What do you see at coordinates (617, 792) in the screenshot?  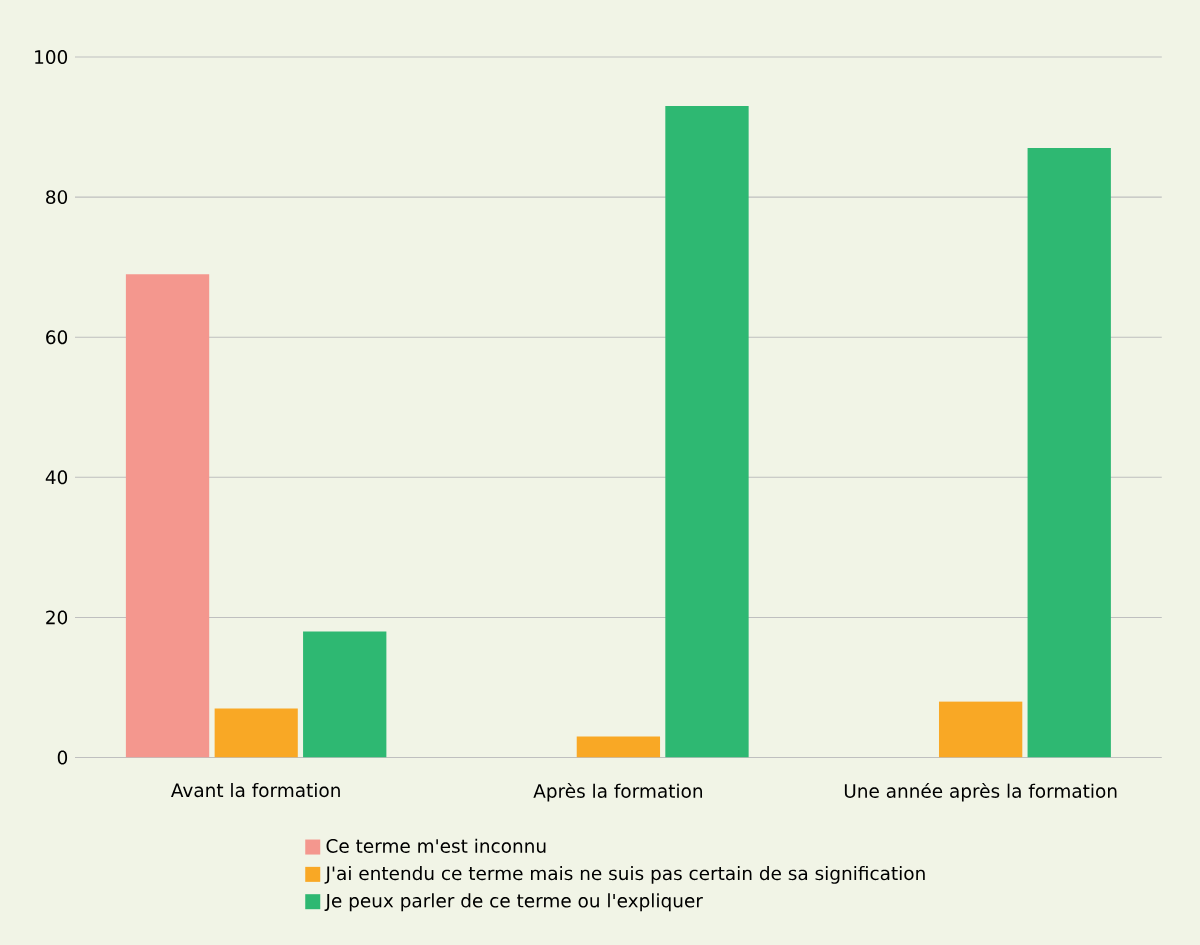 I see `x-tick-label: Après la formation` at bounding box center [617, 792].